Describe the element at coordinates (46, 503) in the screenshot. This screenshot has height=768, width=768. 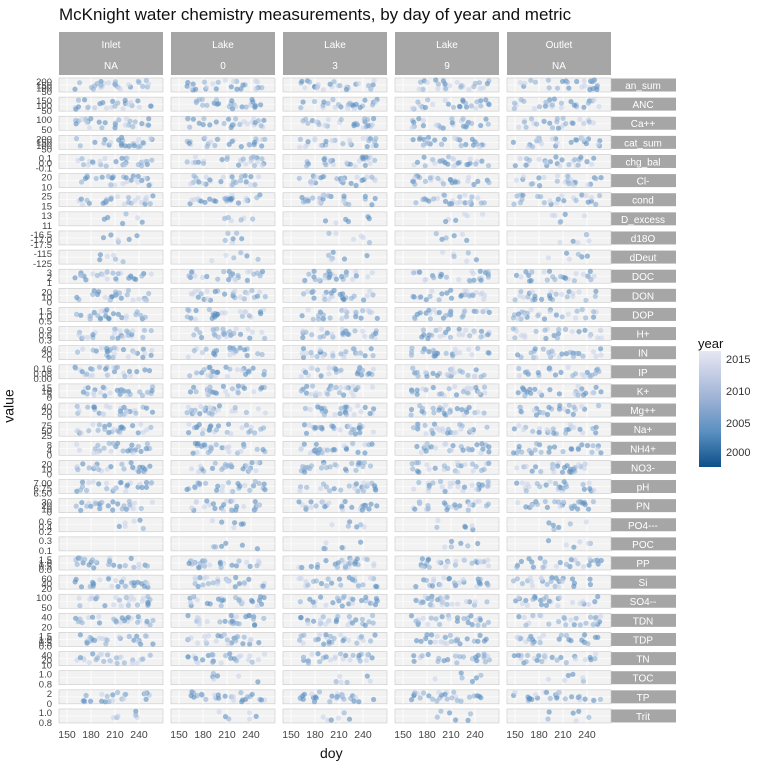
I see `y-tick-label: 30` at that location.